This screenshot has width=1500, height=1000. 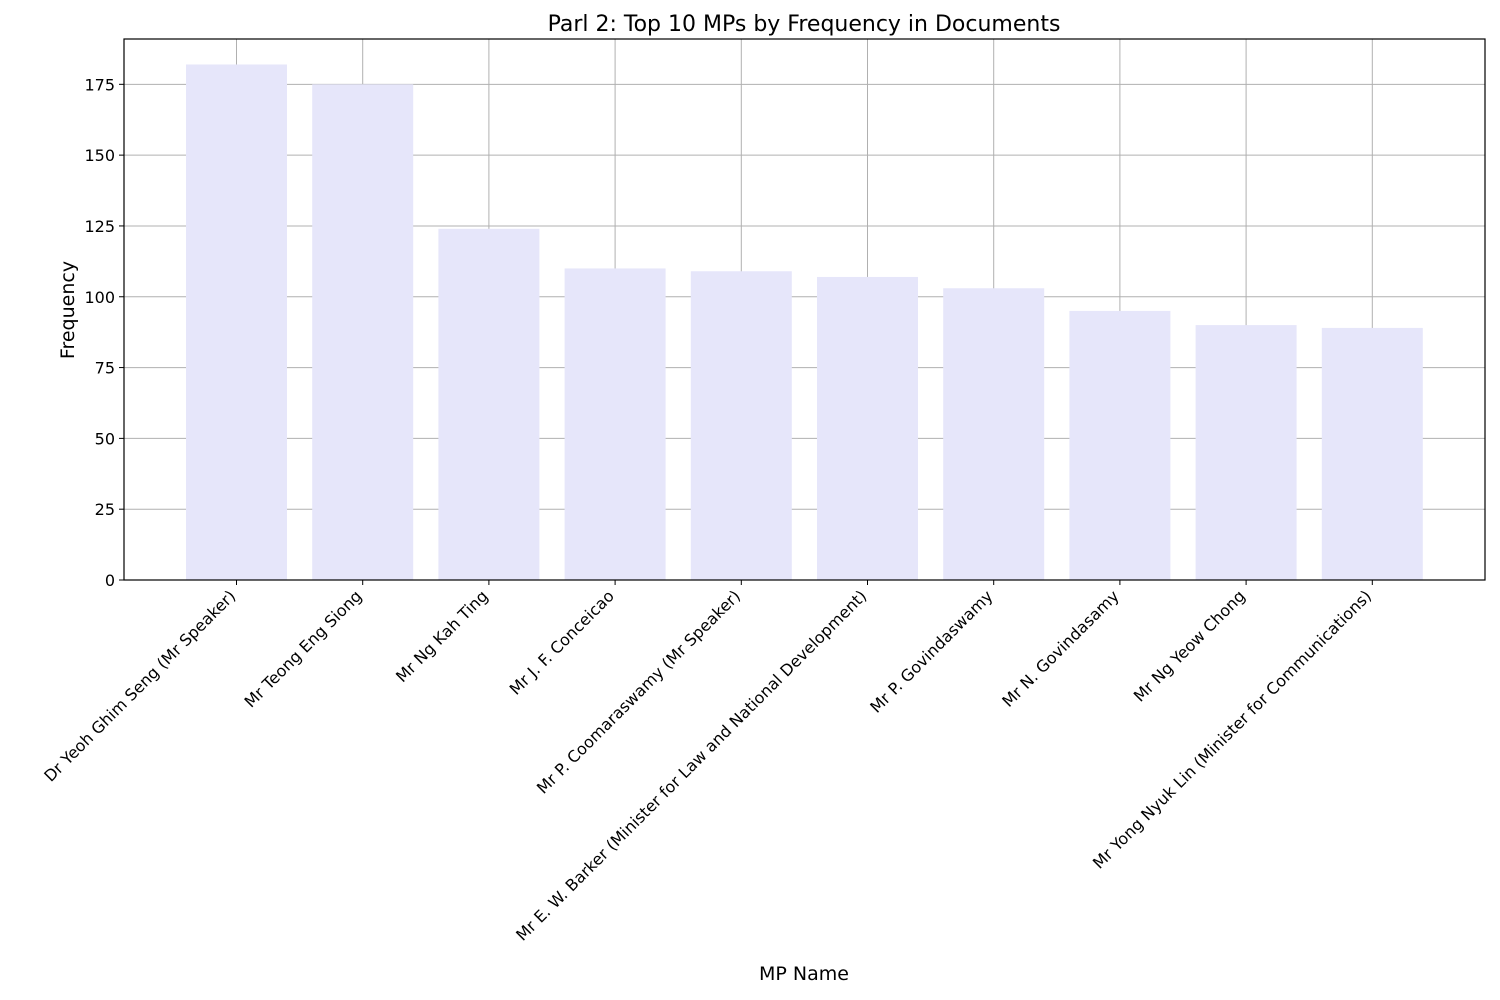 I want to click on y-tick-label: 0, so click(x=110, y=580).